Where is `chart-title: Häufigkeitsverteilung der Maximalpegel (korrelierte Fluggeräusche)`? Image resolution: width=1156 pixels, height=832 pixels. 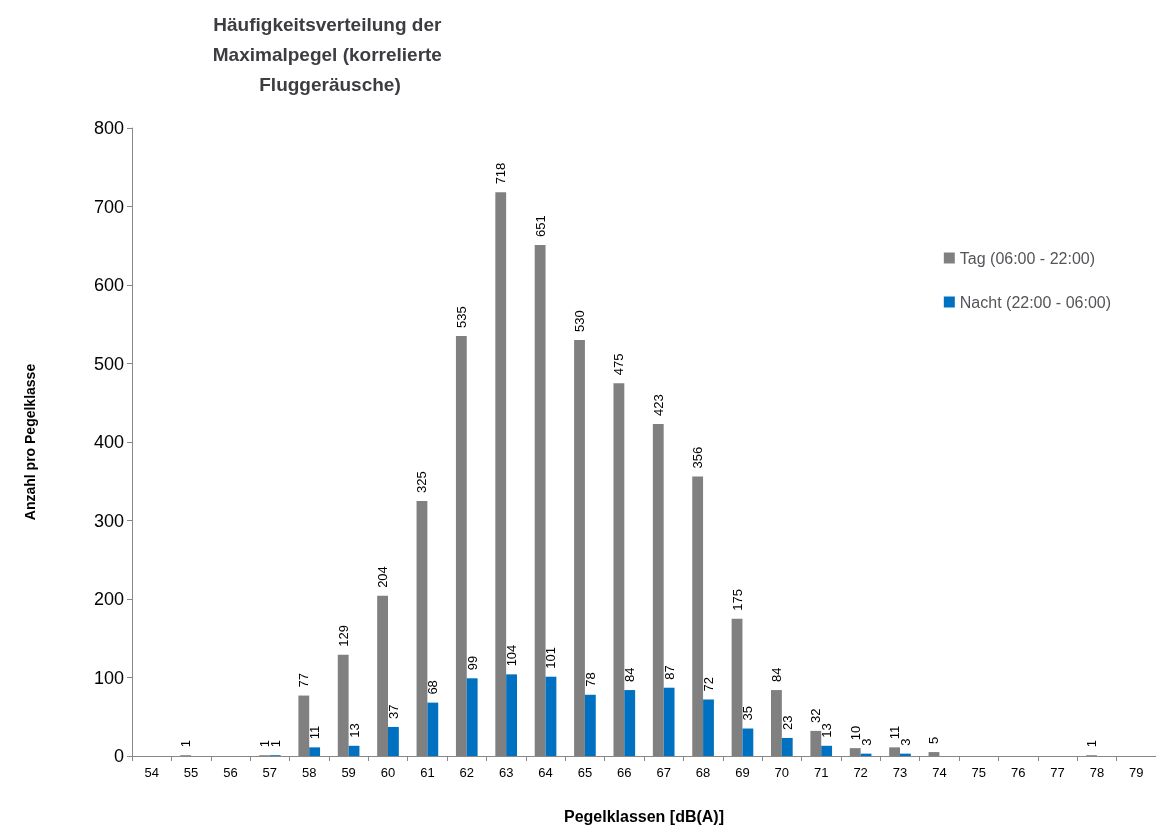 chart-title: Häufigkeitsverteilung der Maximalpegel (korrelierte Fluggeräusche) is located at coordinates (330, 54).